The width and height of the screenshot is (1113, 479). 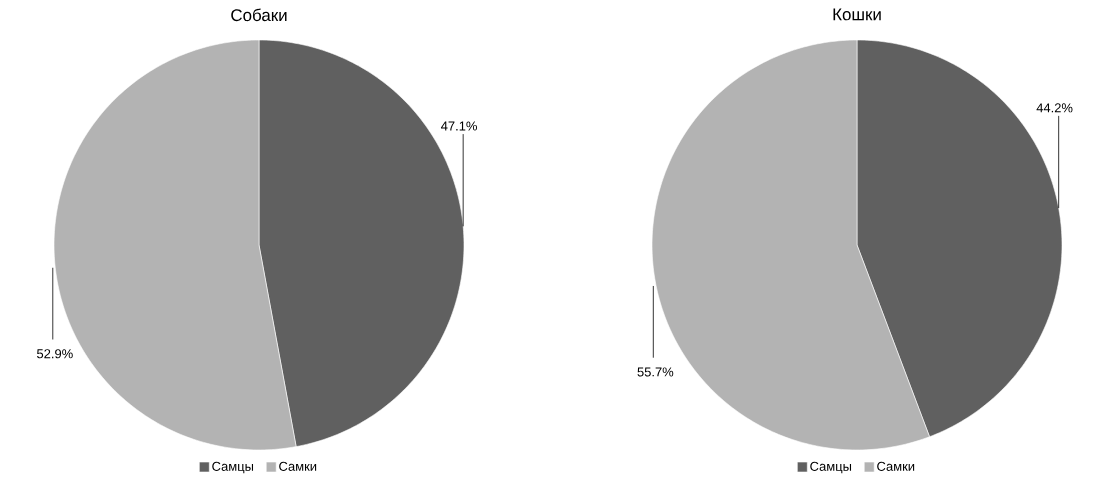 What do you see at coordinates (1054, 108) in the screenshot?
I see `data-label: 44.2%` at bounding box center [1054, 108].